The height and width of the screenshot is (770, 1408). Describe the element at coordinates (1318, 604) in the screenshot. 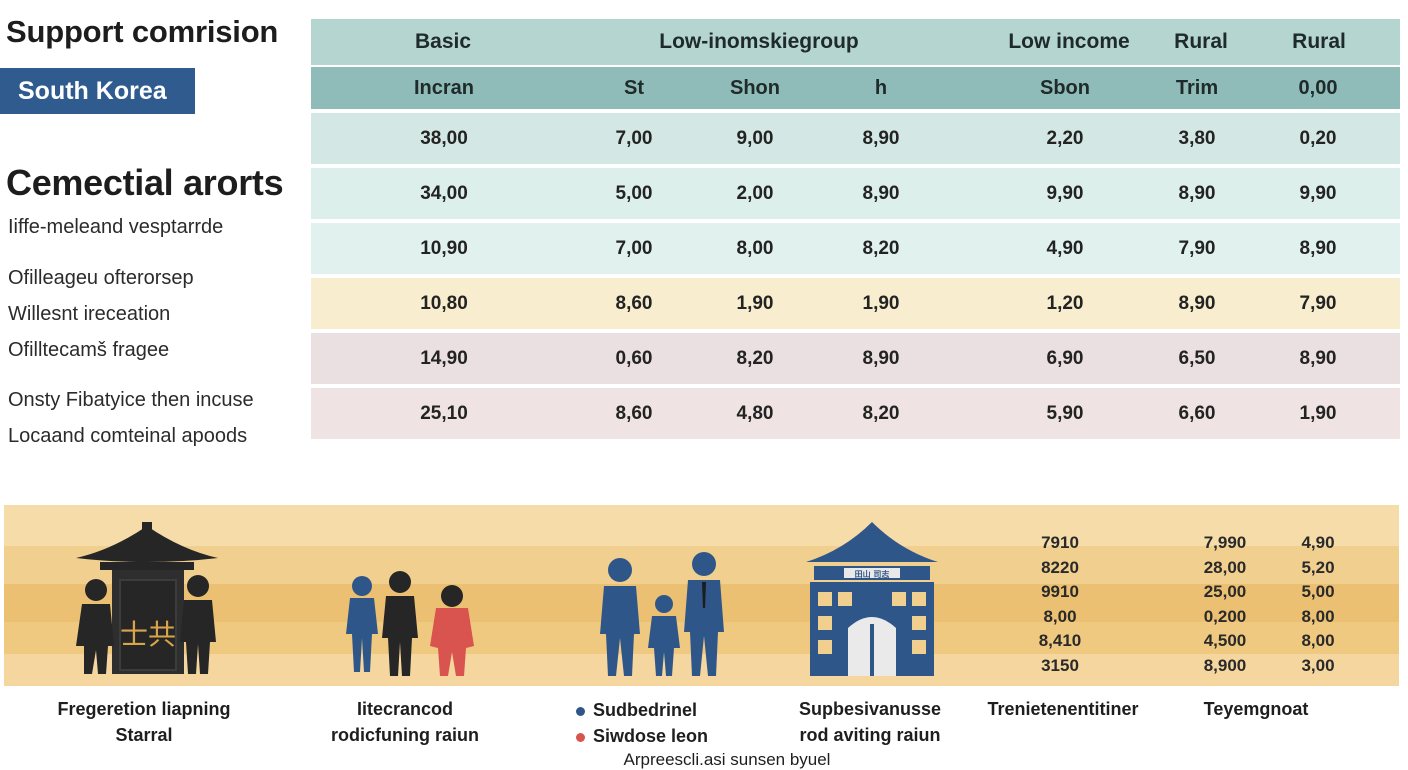

I see `band-number-column: 4,90 5,20 5,00 8,00 8,00 3,00` at that location.